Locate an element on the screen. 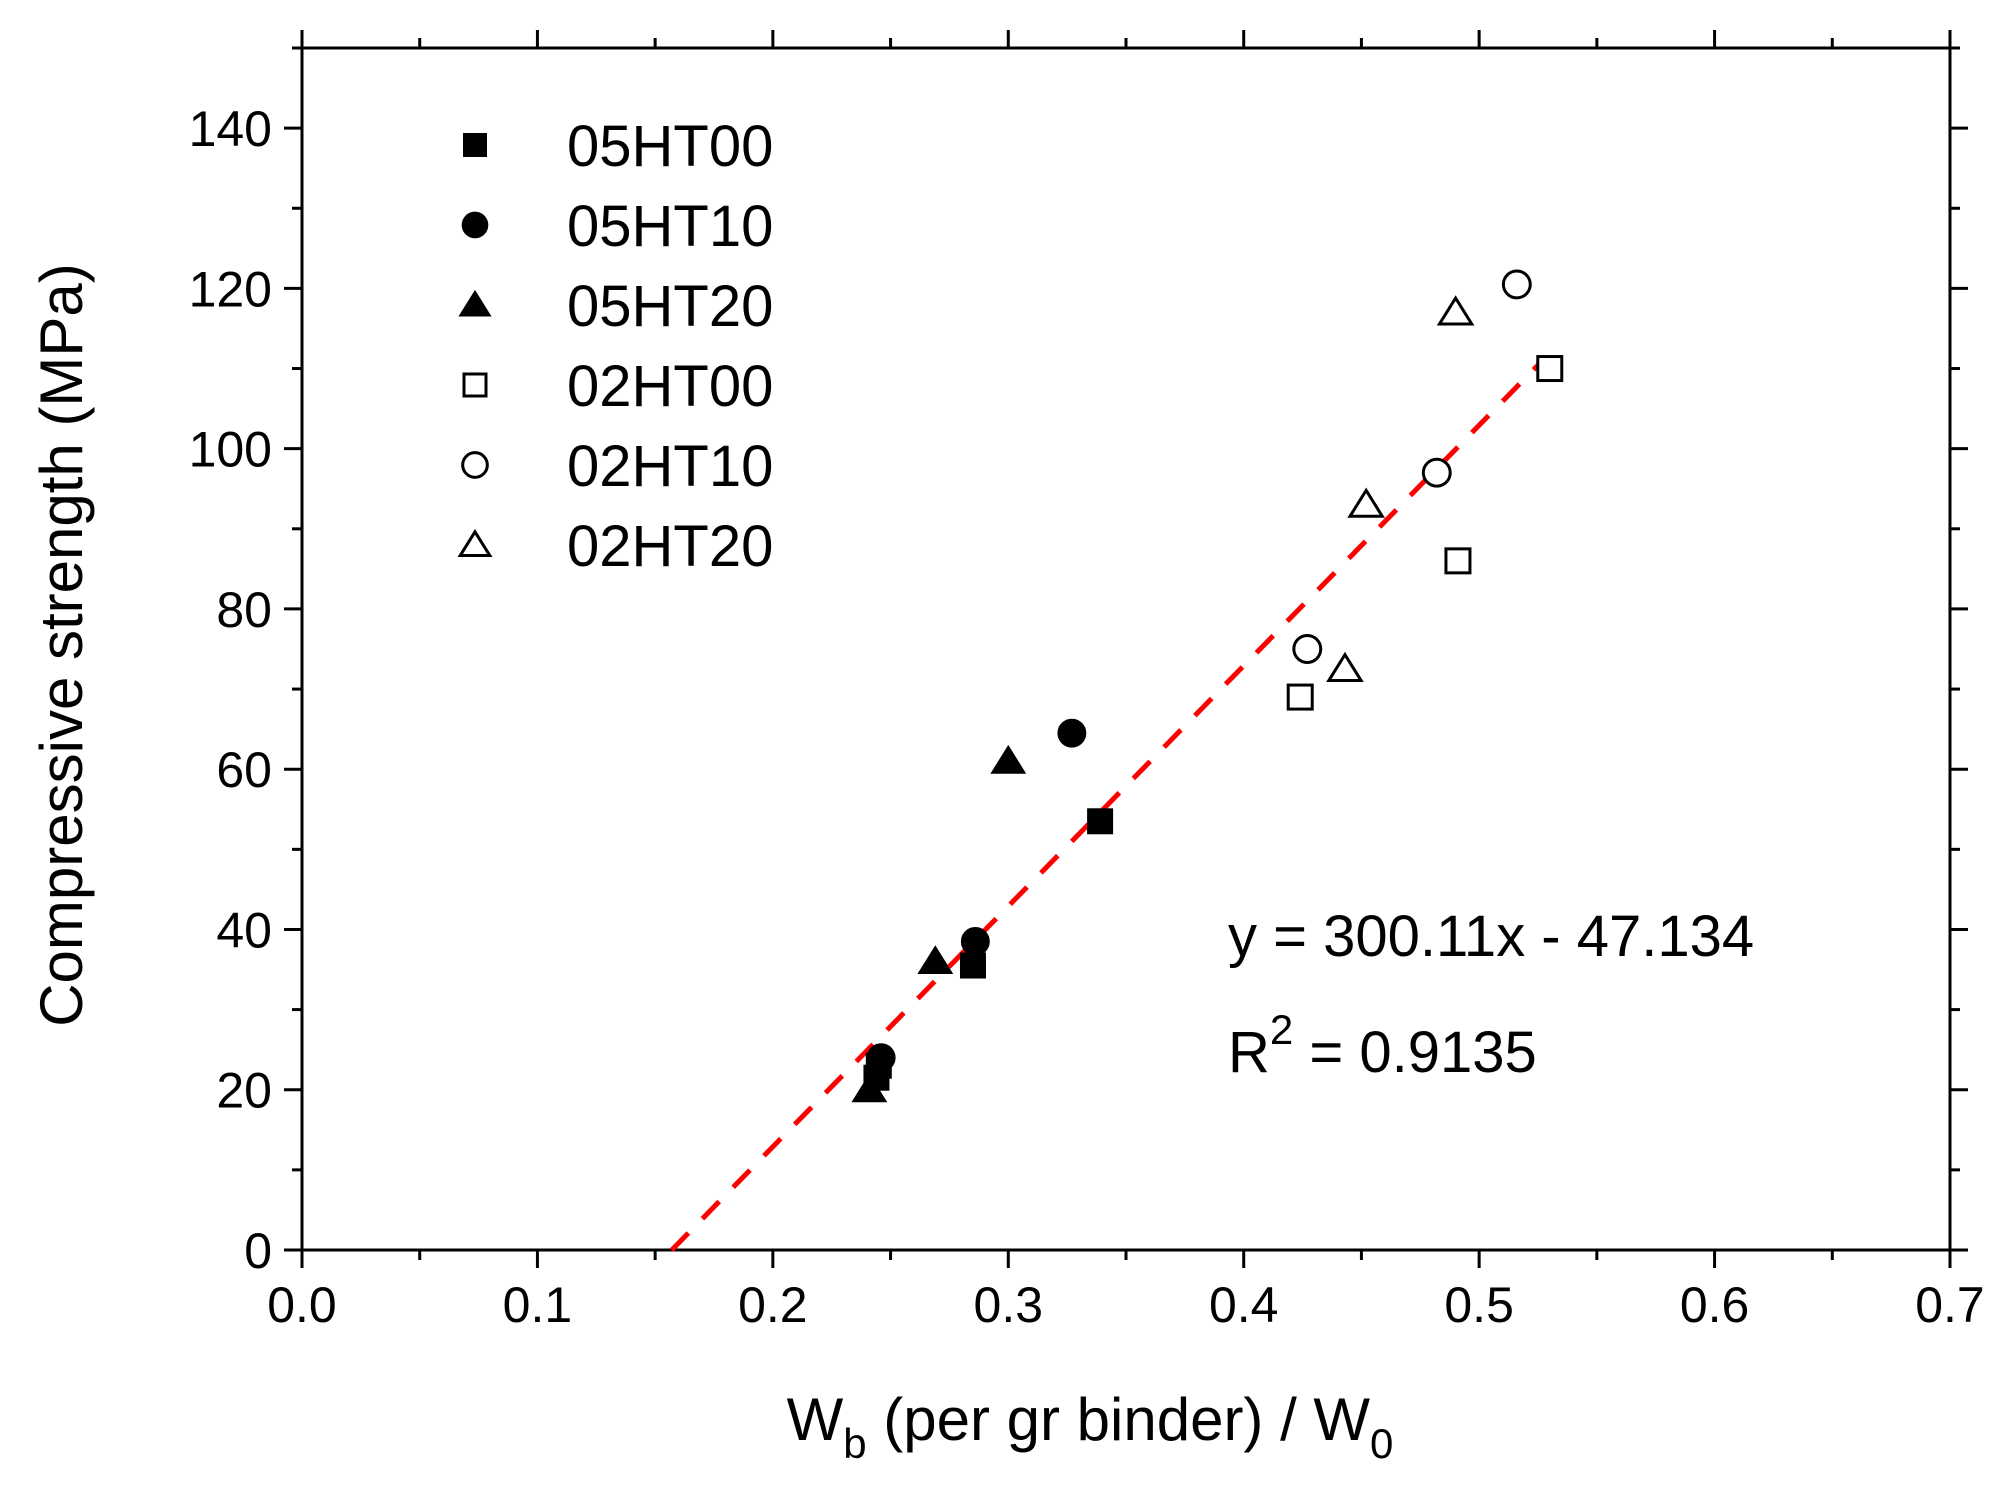 The height and width of the screenshot is (1488, 2012). r-squared: R2 = 0.9135 is located at coordinates (1382, 1045).